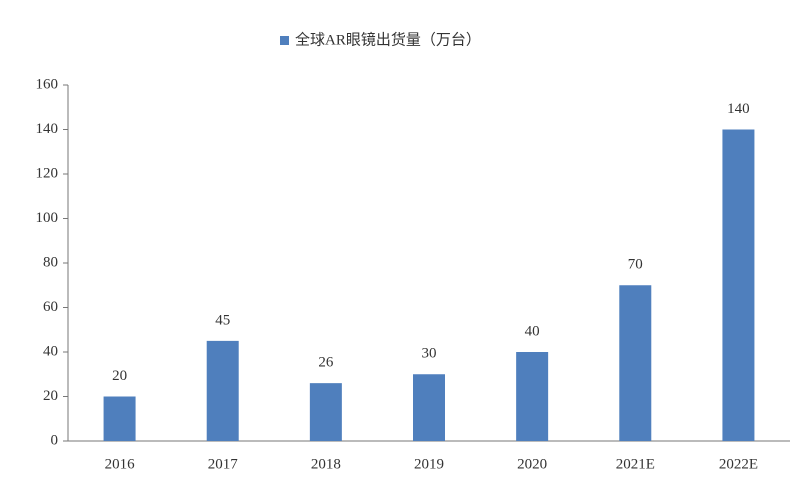 This screenshot has height=489, width=800. What do you see at coordinates (119, 376) in the screenshot?
I see `data-label: 20` at bounding box center [119, 376].